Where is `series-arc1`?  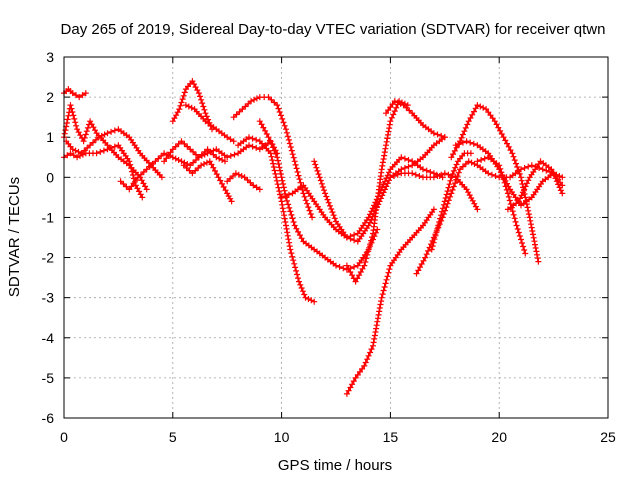 series-arc1 is located at coordinates (103, 171).